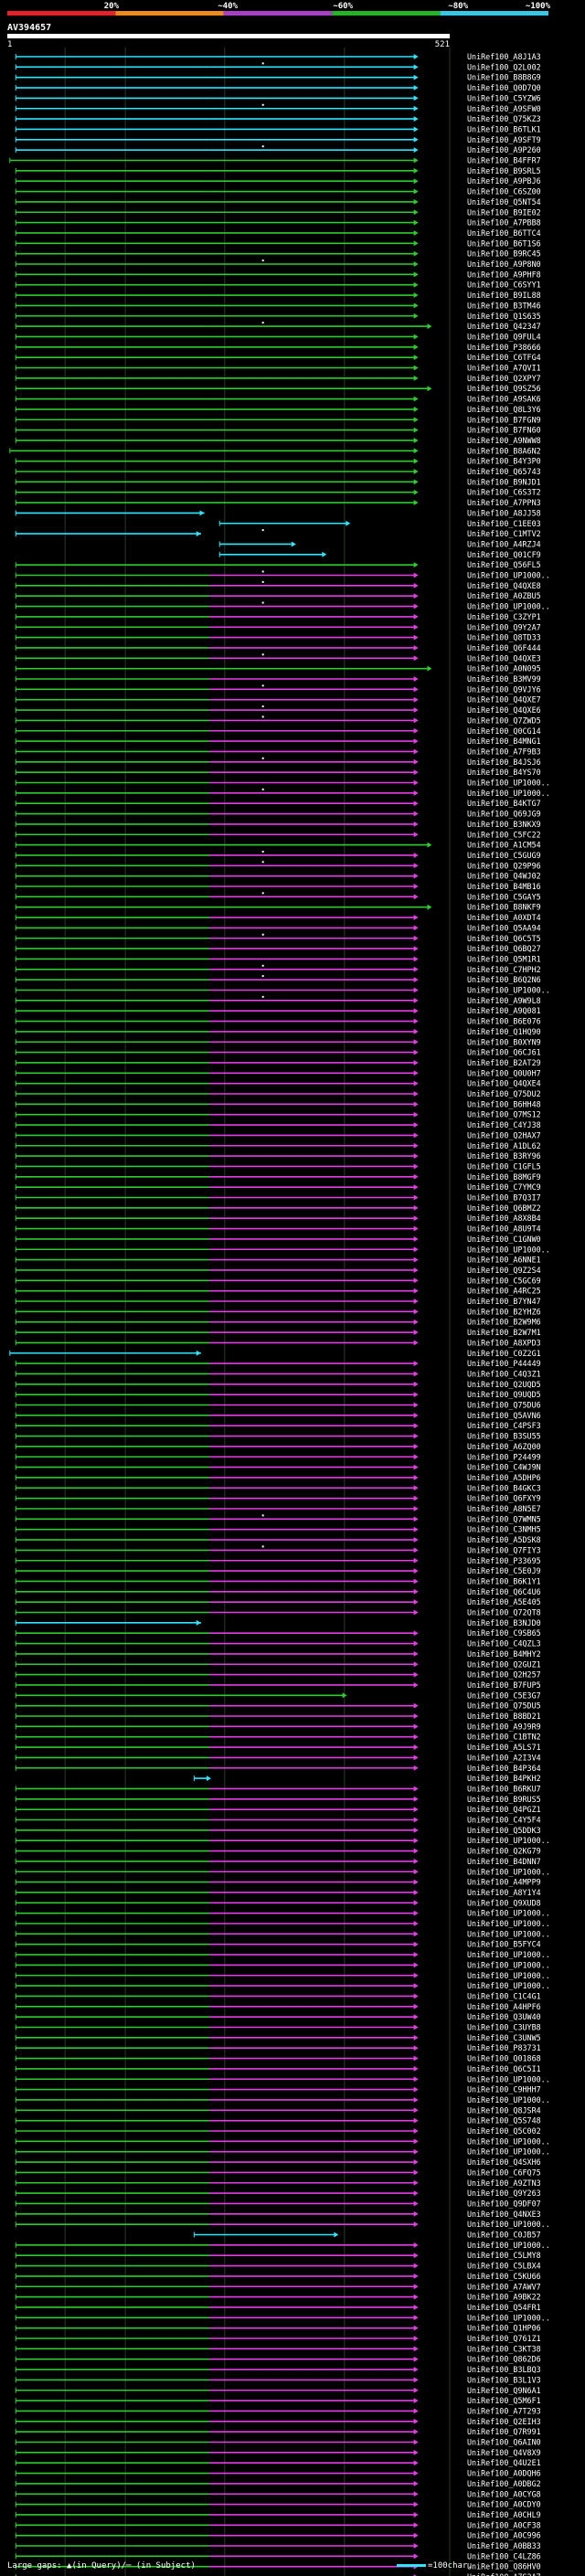  Describe the element at coordinates (278, 1633) in the screenshot. I see `hit-row: UniRef100_C9SB65` at that location.